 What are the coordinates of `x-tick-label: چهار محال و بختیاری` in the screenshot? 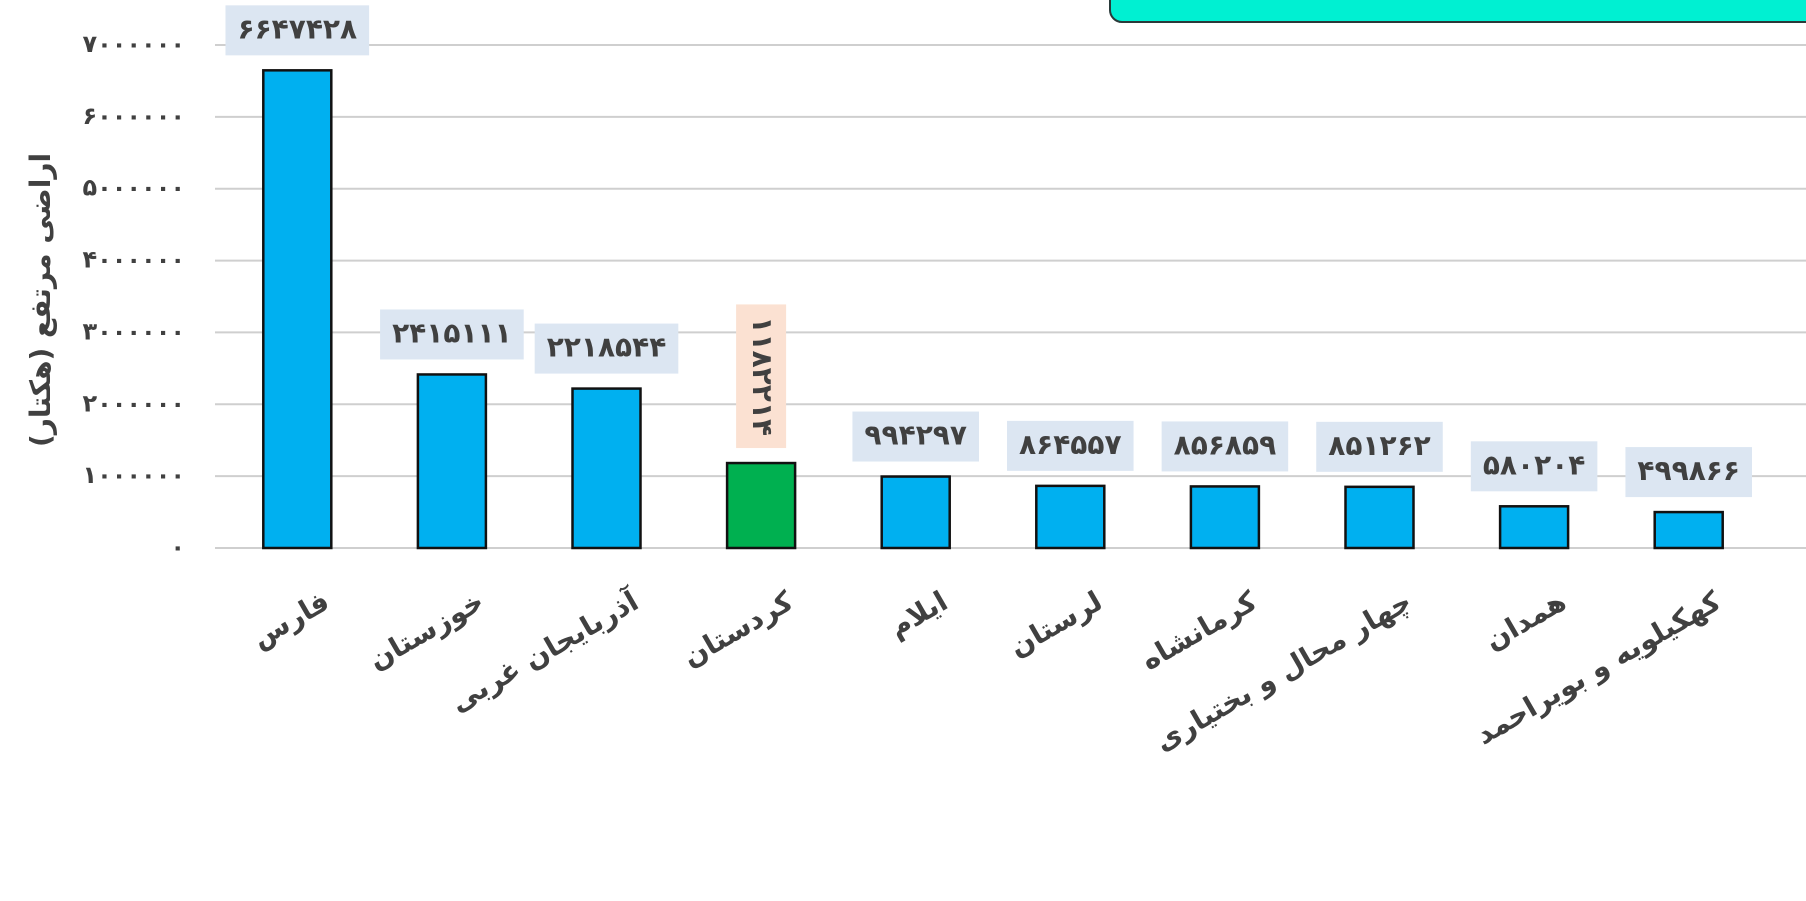 It's located at (1283, 671).